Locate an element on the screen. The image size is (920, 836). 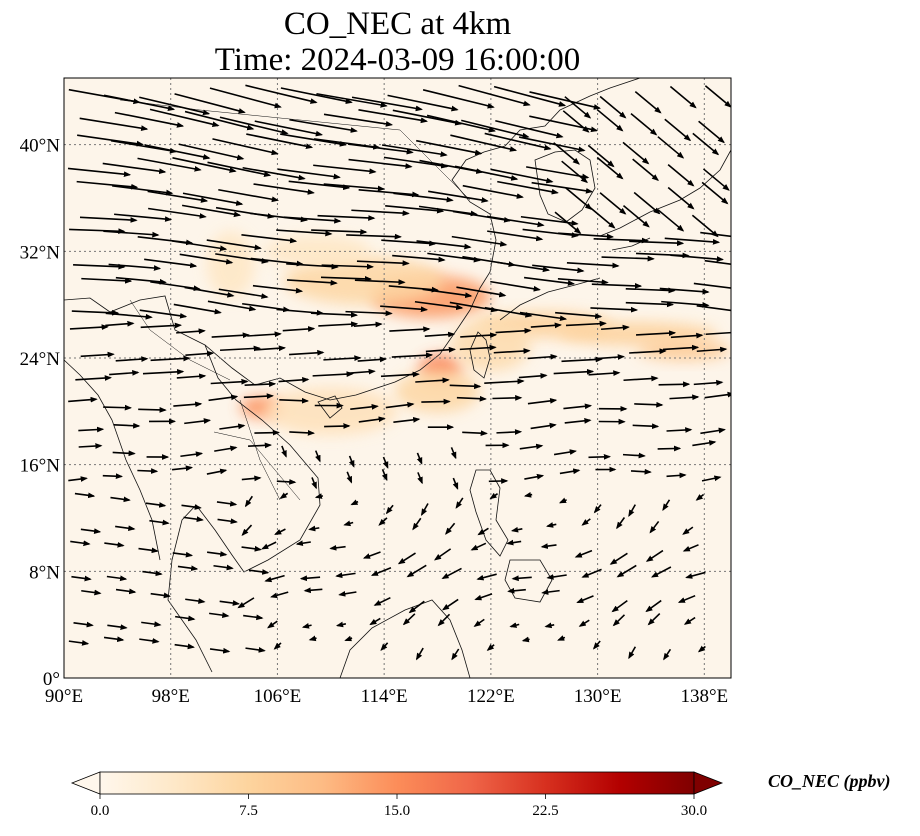
colorbar-tick-label: 15.0 is located at coordinates (397, 811).